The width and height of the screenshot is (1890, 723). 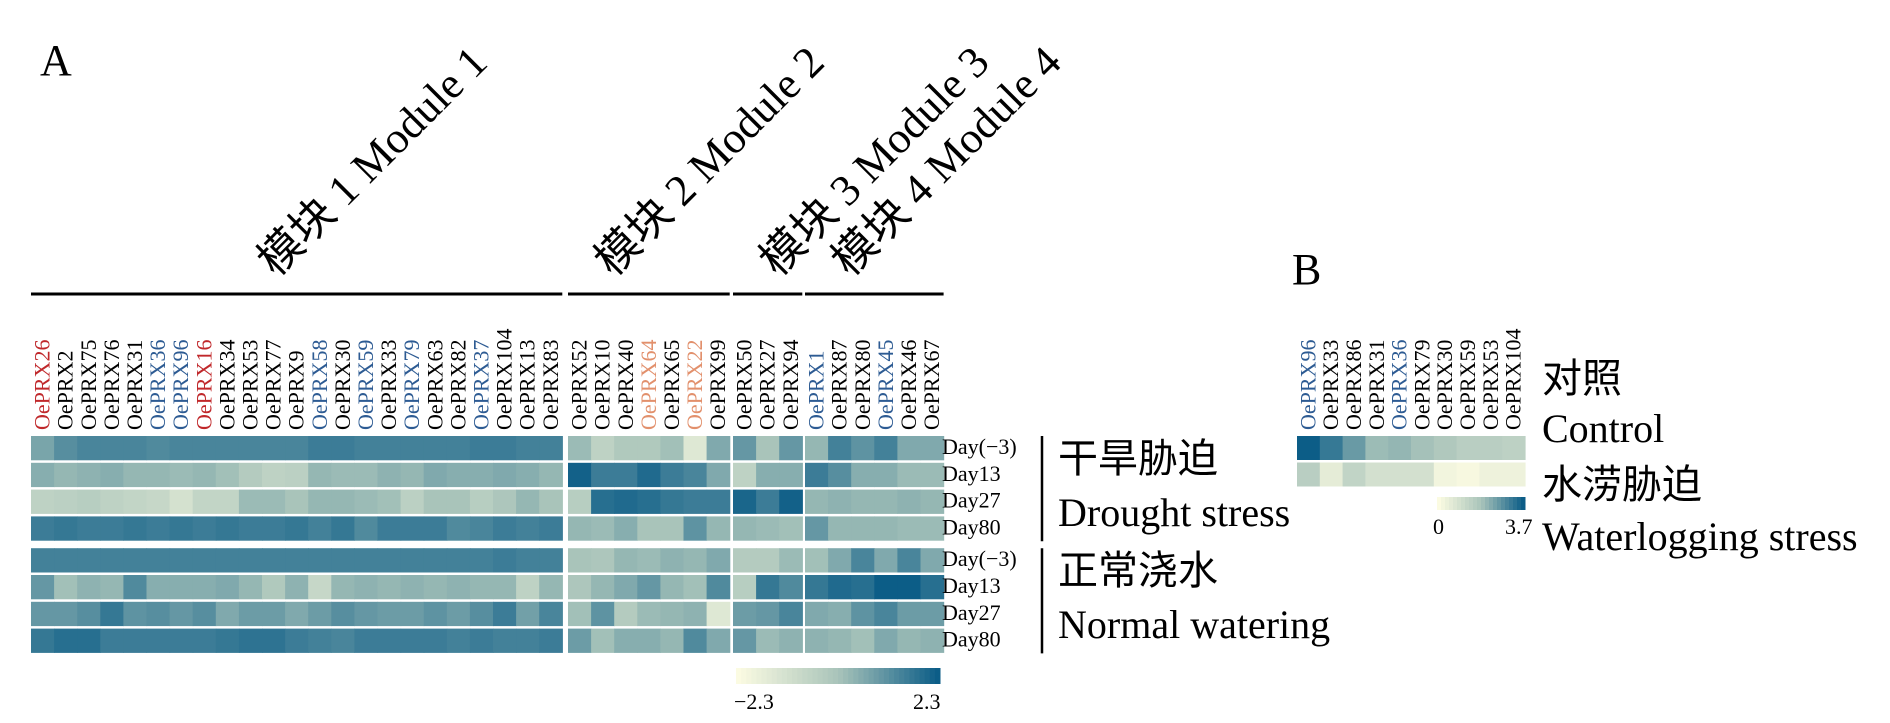 I want to click on gene-label: OePRX86, so click(x=1353, y=385).